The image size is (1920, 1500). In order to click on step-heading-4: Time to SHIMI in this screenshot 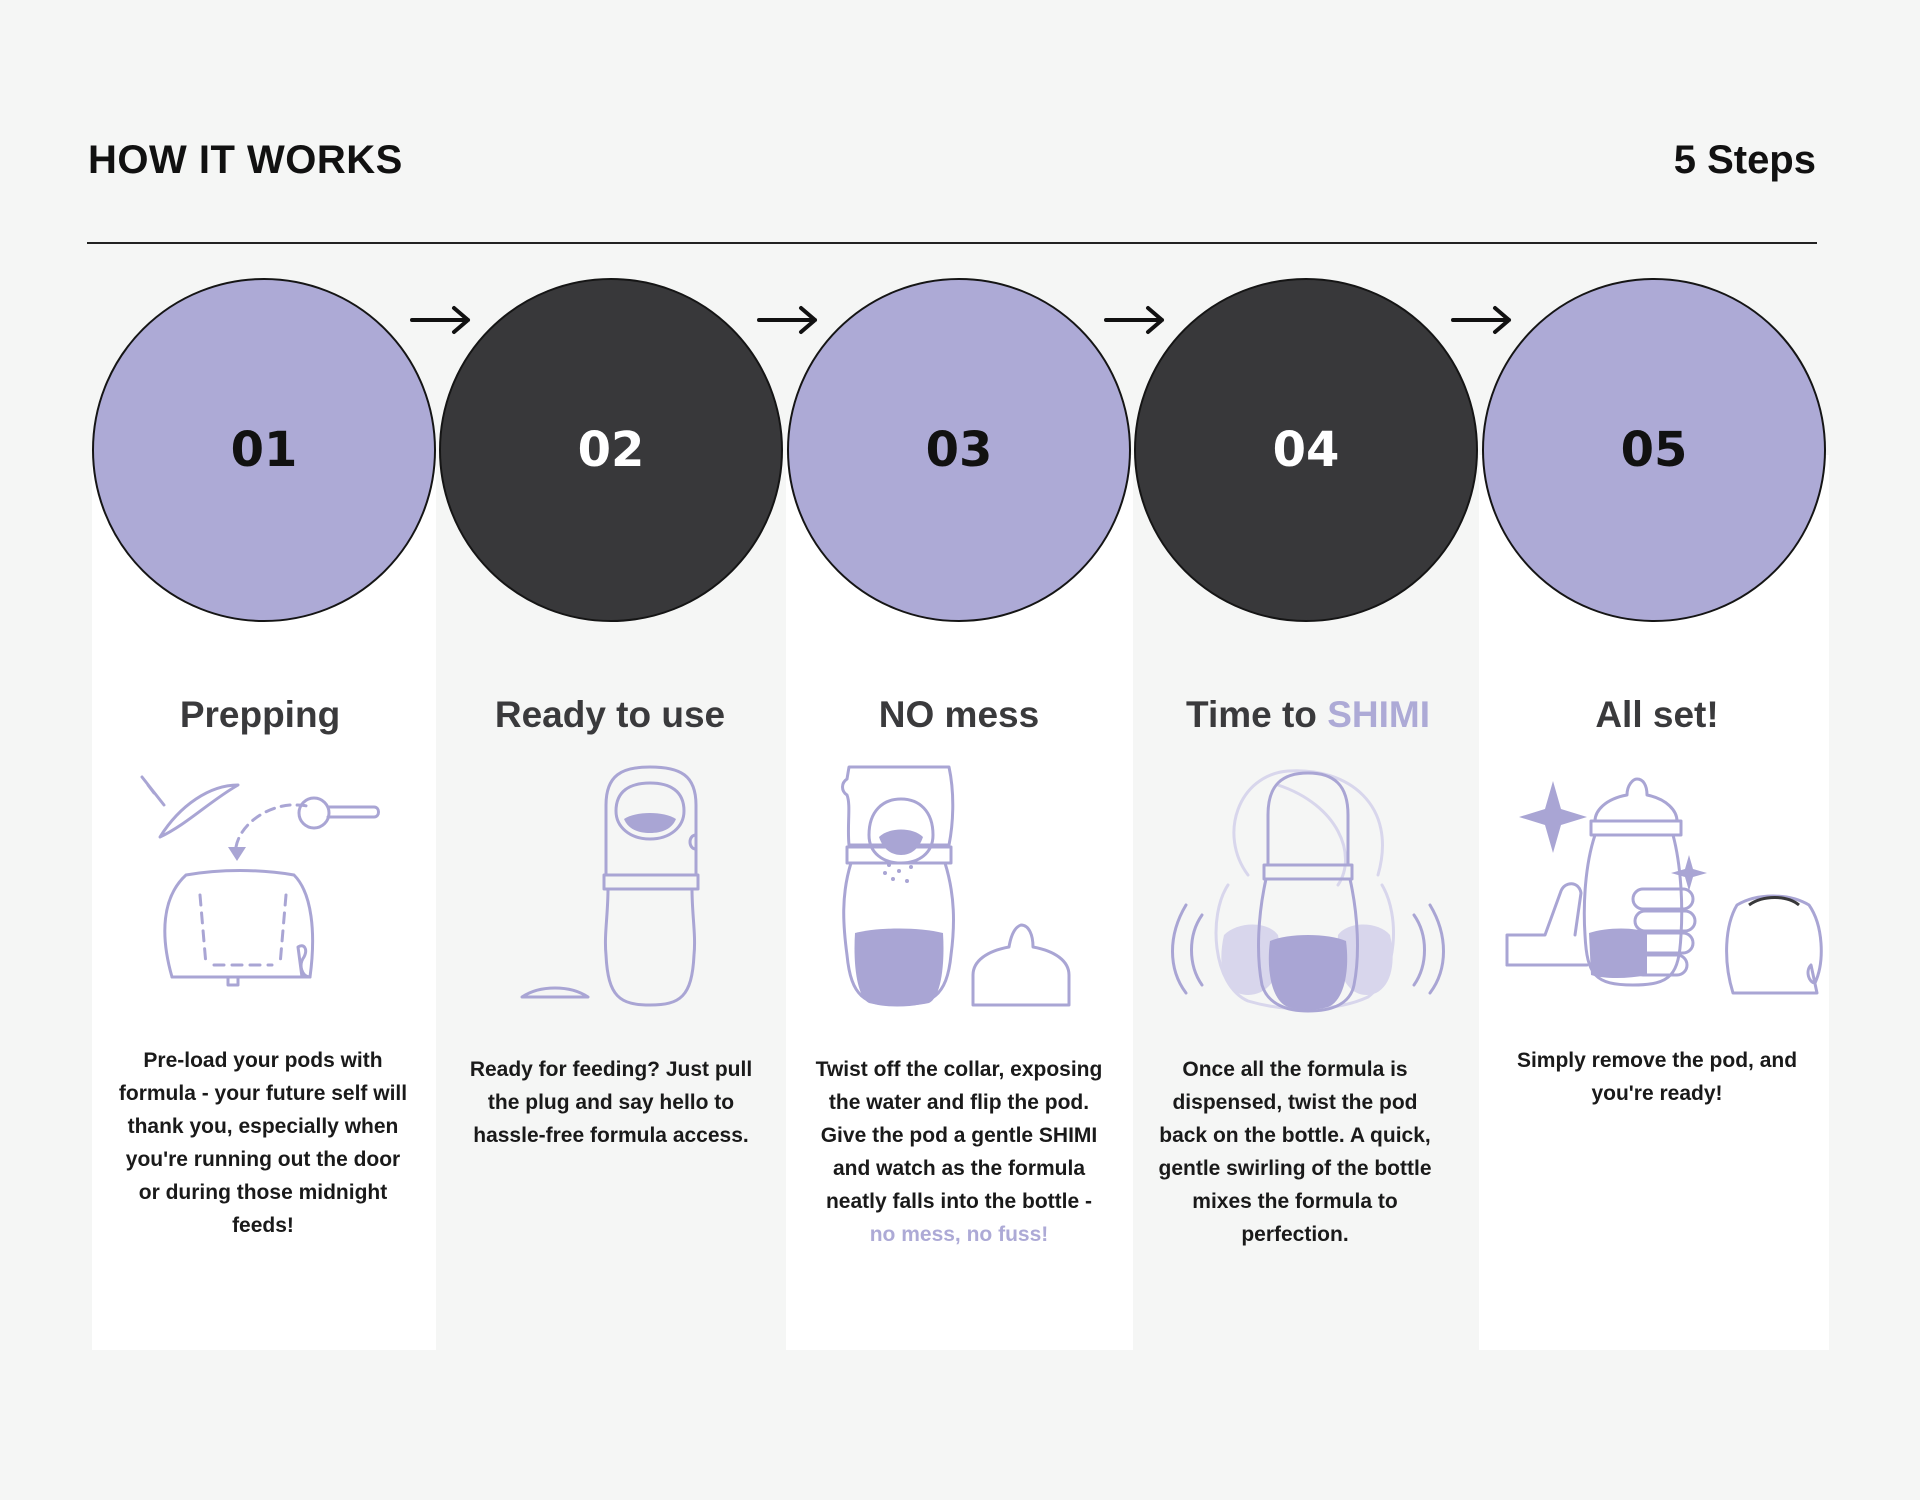, I will do `click(1308, 715)`.